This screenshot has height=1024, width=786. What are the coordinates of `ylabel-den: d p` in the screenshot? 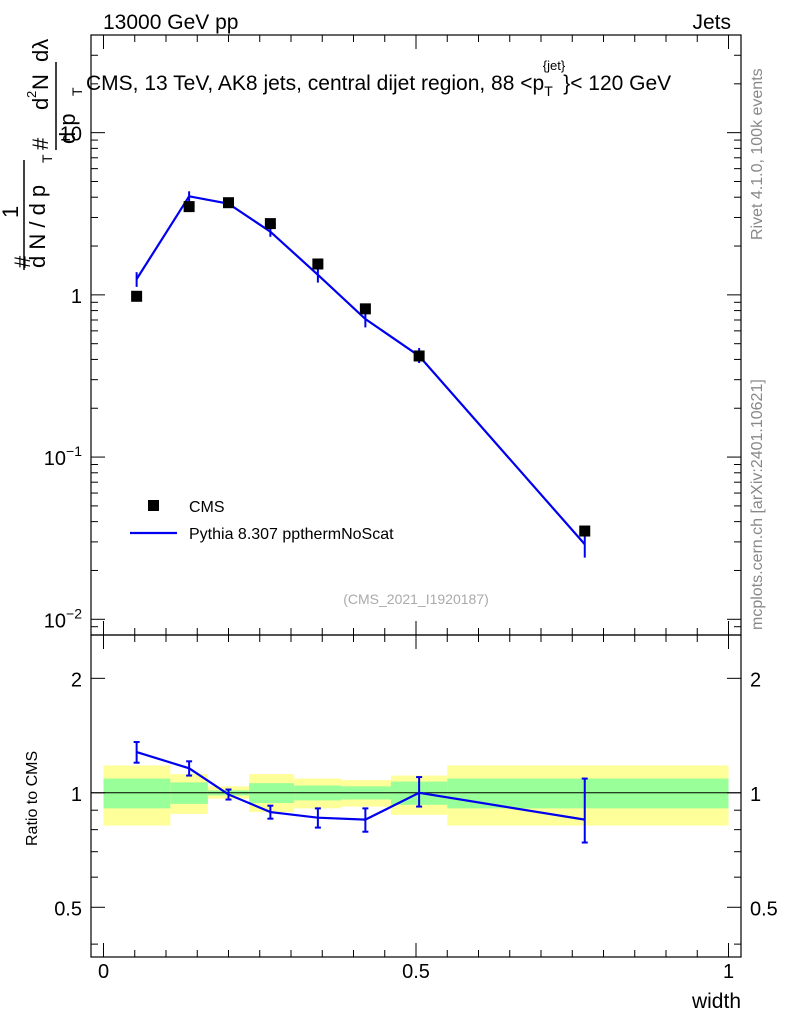 It's located at (67, 128).